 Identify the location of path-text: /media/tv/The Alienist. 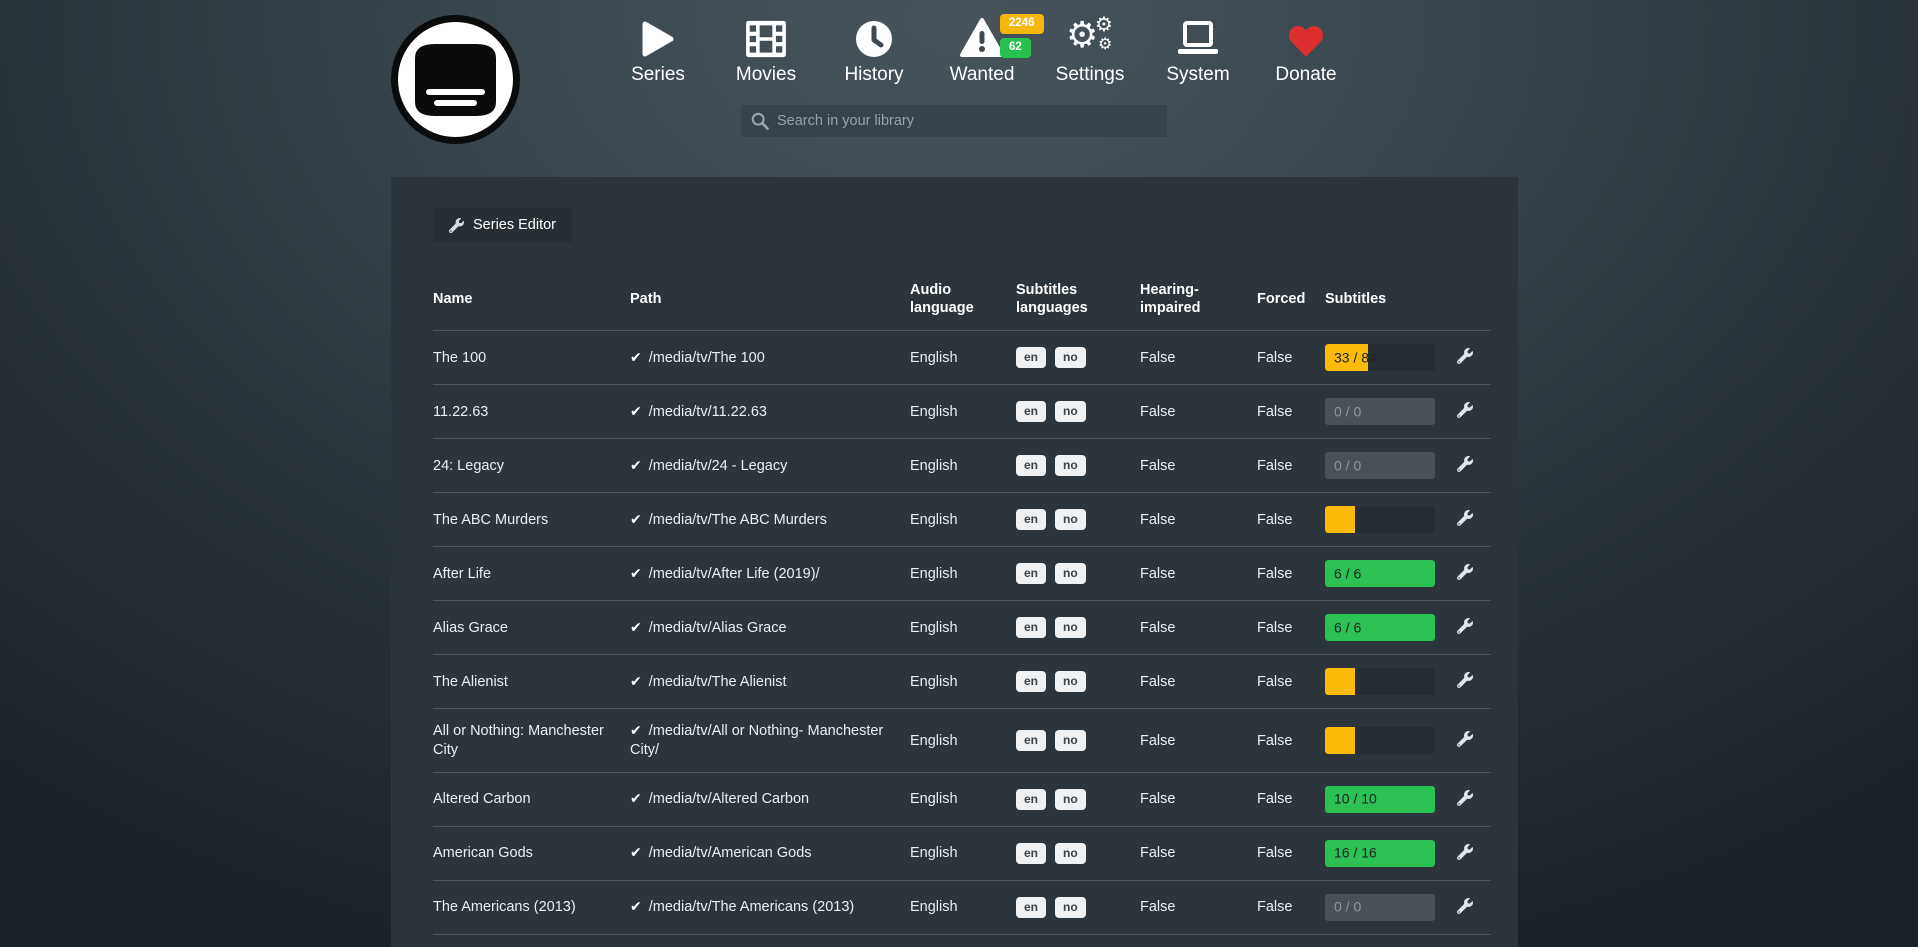
(717, 681).